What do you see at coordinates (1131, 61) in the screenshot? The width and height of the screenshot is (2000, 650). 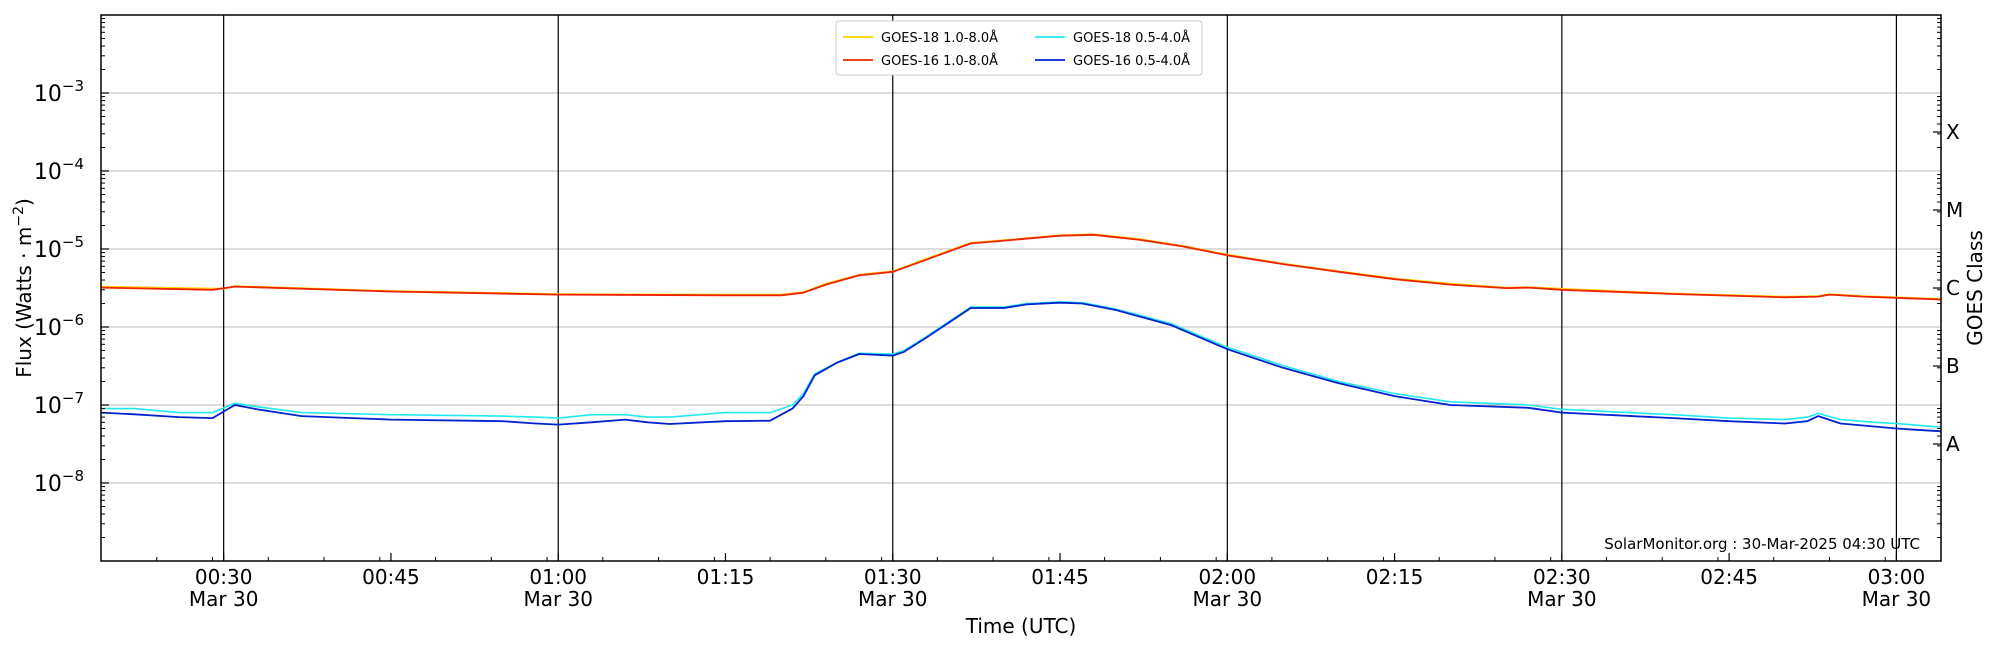 I see `legend-label: GOES-16 0.5-4.0Å` at bounding box center [1131, 61].